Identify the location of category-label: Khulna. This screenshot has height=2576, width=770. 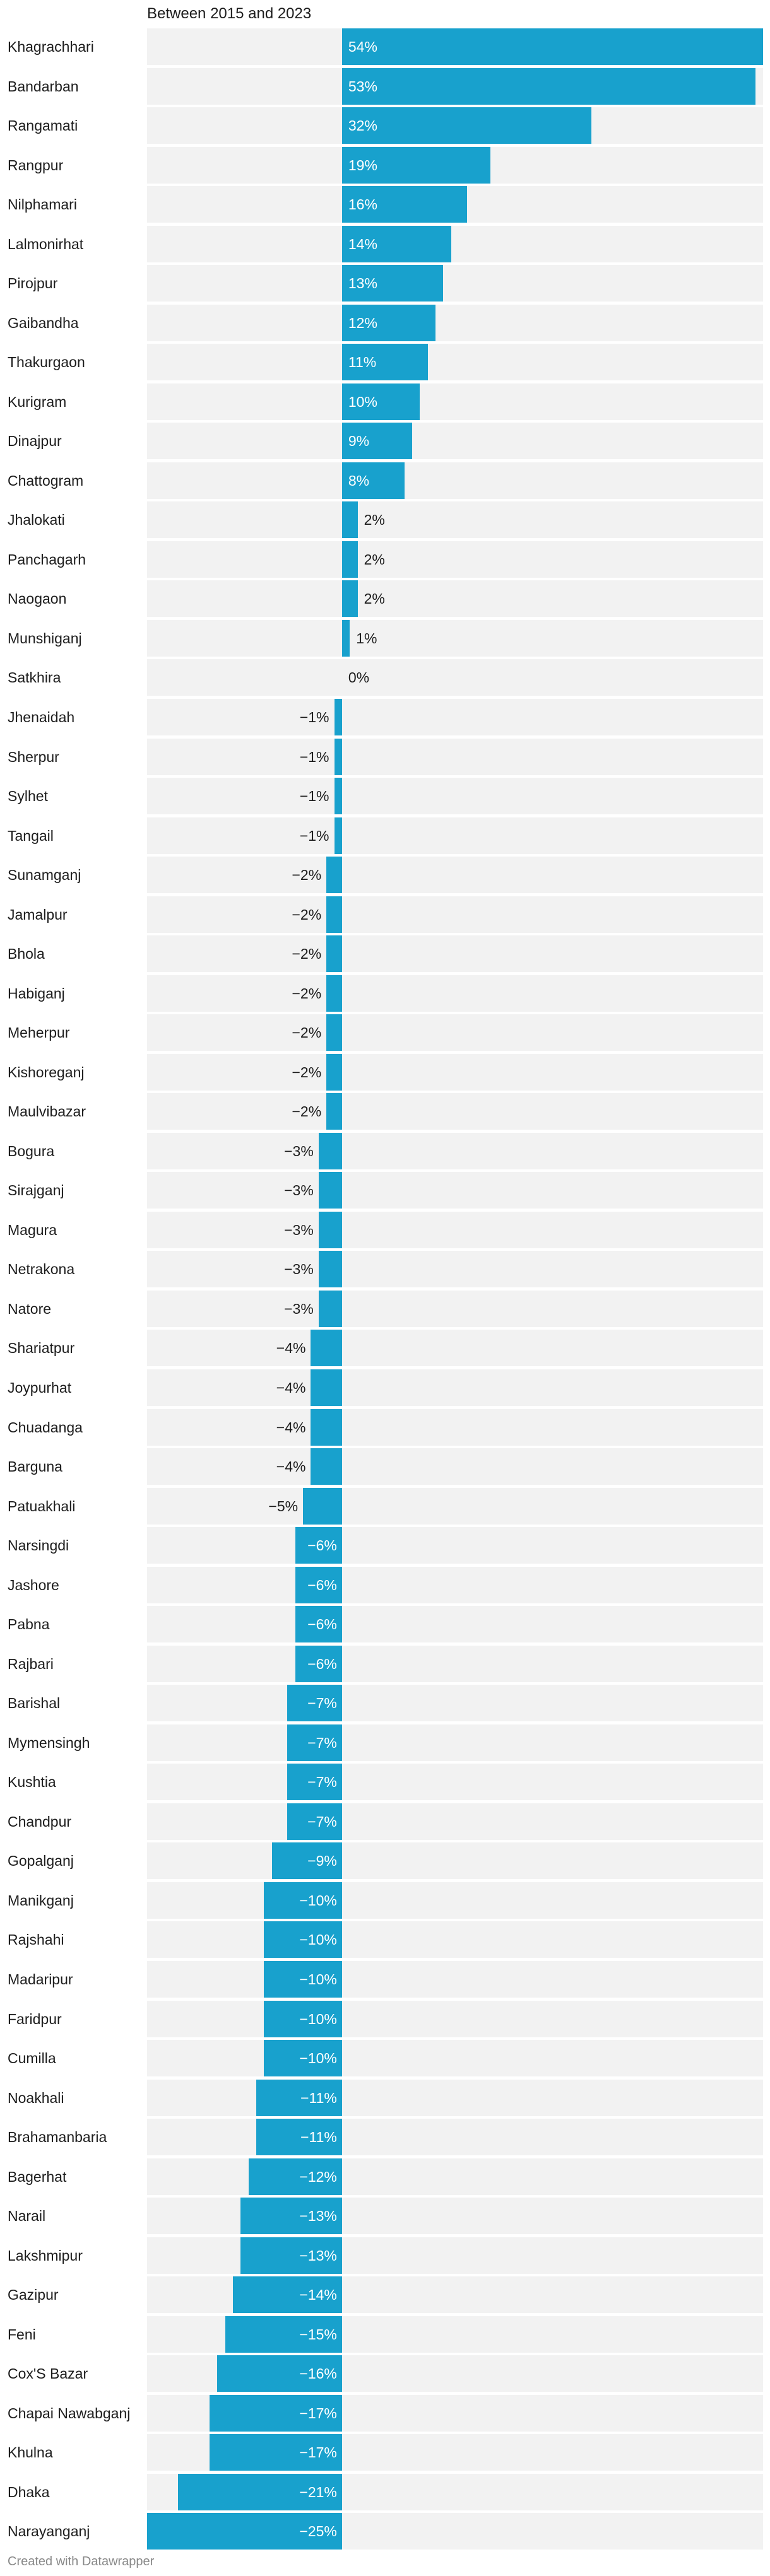
(31, 2452).